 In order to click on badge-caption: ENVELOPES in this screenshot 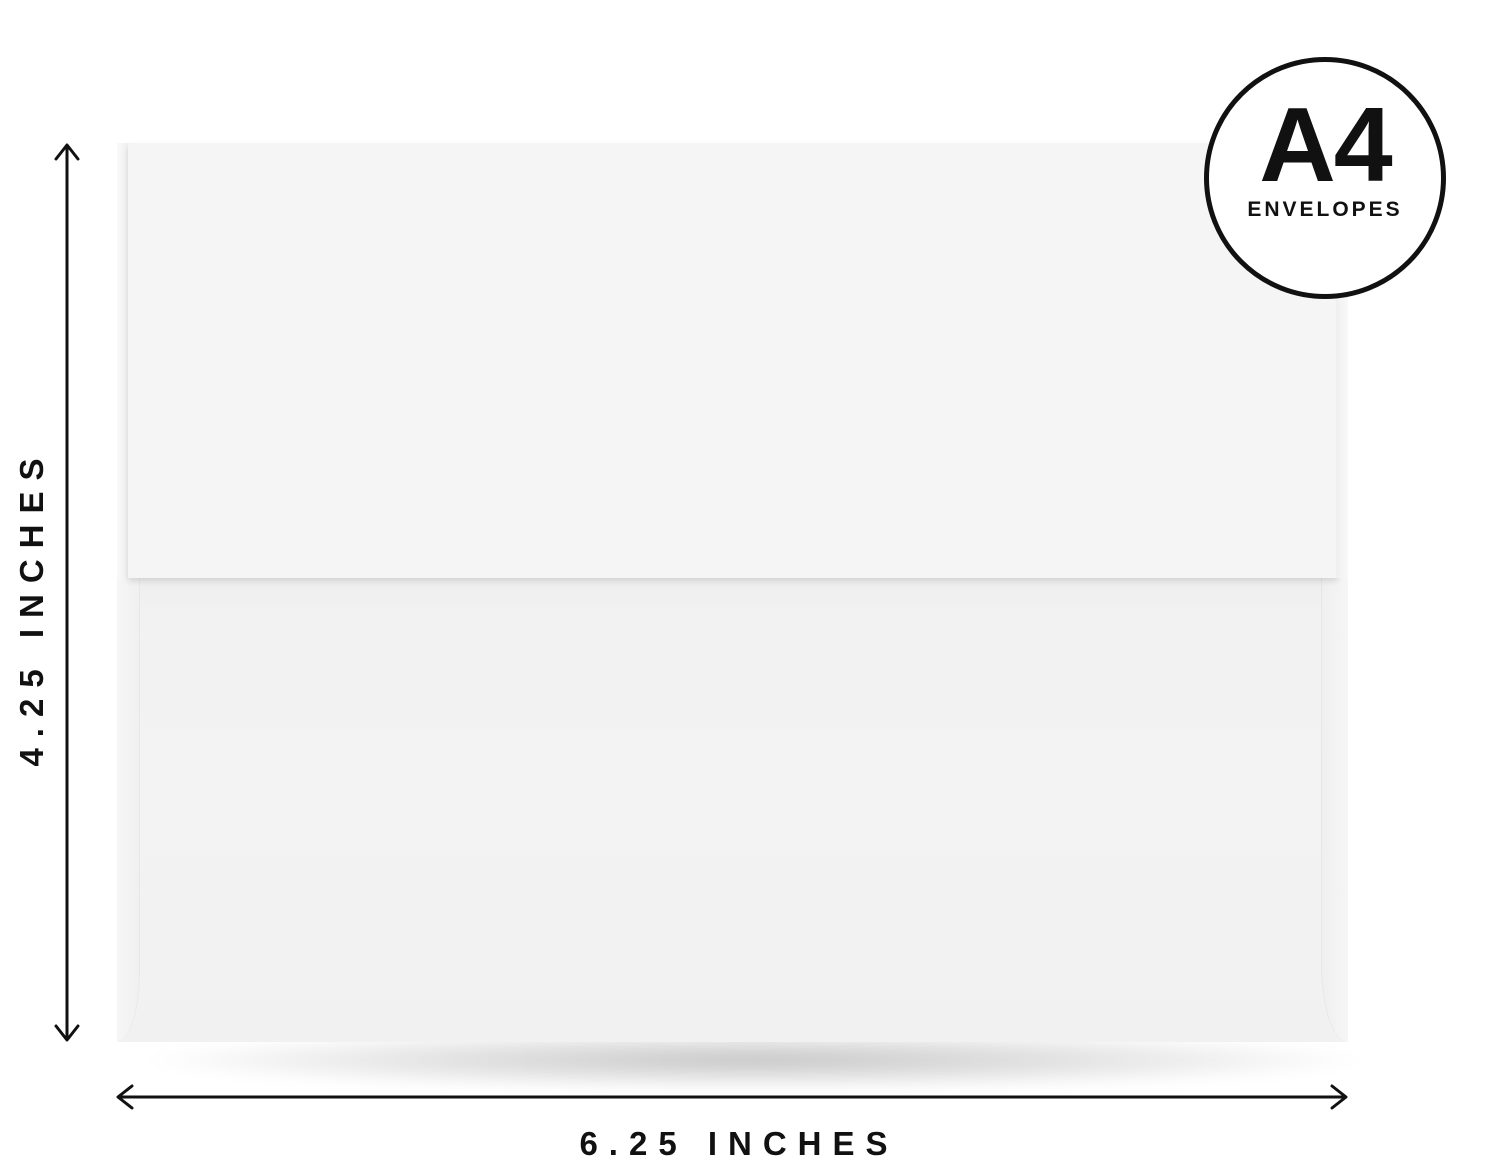, I will do `click(1325, 209)`.